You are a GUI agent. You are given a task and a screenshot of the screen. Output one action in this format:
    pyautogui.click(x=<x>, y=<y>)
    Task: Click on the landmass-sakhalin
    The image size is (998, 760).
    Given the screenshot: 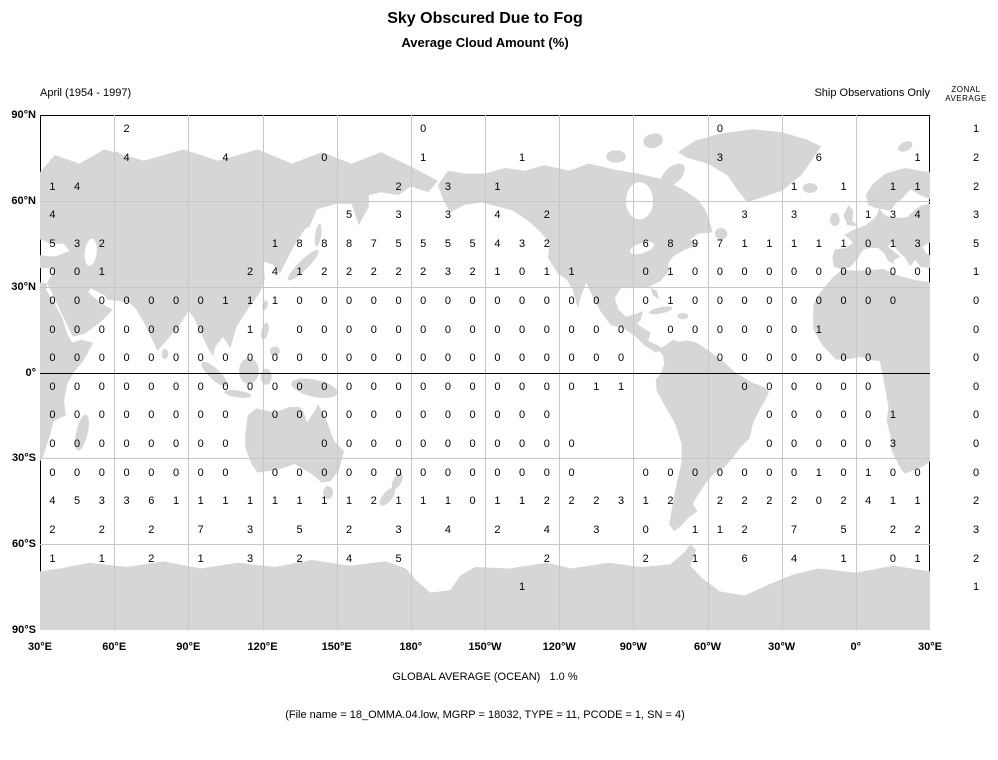 What is the action you would take?
    pyautogui.click(x=318, y=235)
    